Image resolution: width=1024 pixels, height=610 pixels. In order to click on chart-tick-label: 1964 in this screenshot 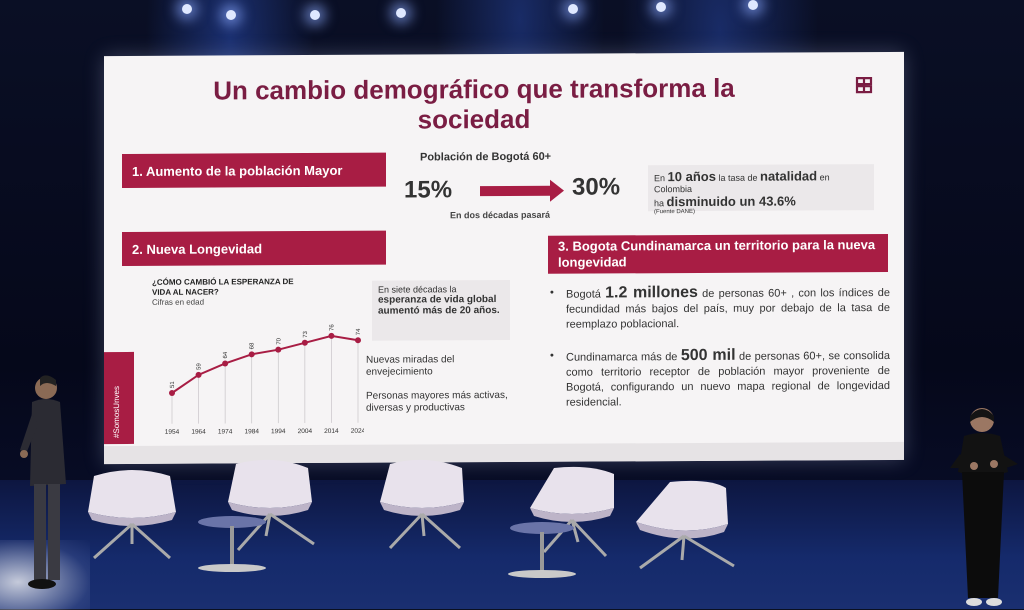, I will do `click(198, 432)`.